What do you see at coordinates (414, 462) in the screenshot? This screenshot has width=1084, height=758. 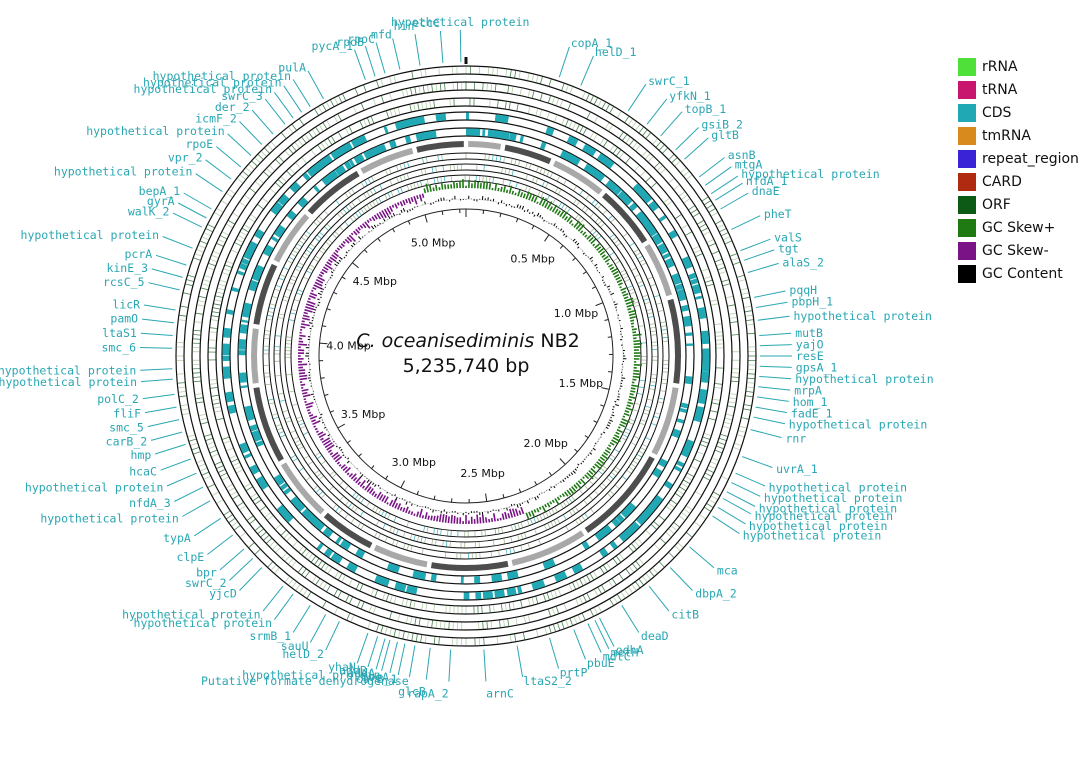 I see `scale-tick-label: 3.0 Mbp` at bounding box center [414, 462].